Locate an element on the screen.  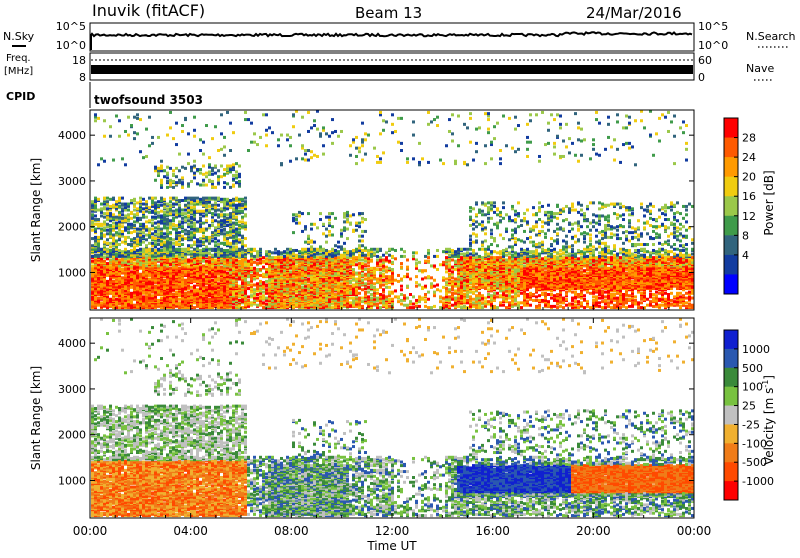
nsky-label: N.Sky is located at coordinates (19, 36).